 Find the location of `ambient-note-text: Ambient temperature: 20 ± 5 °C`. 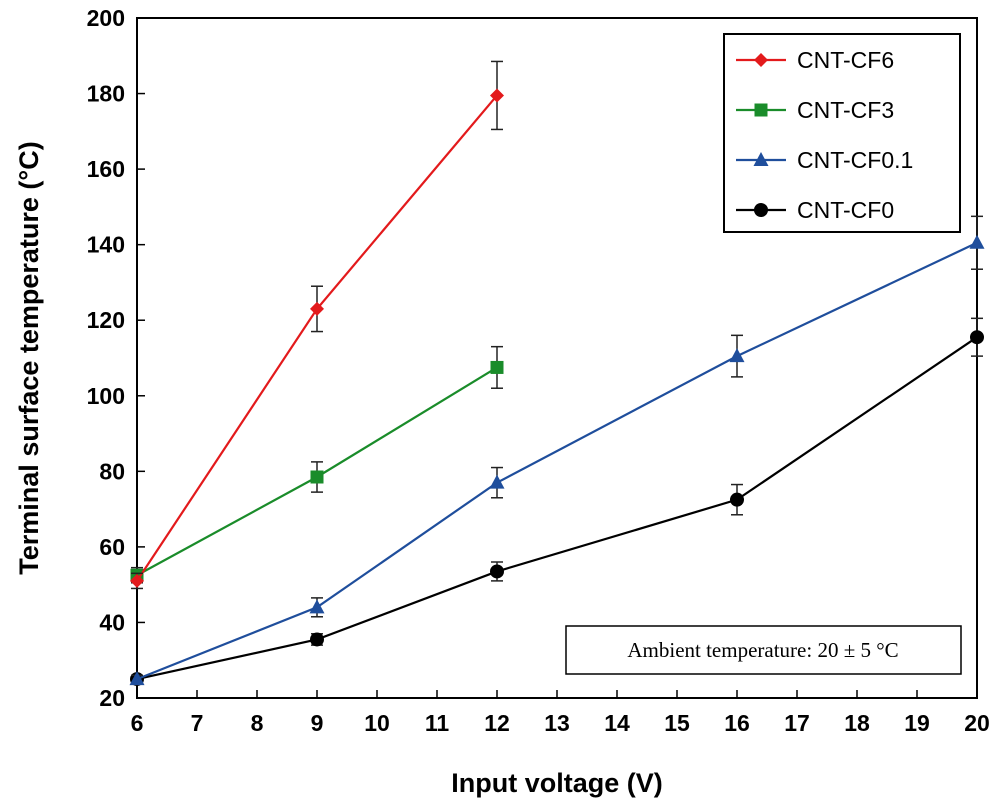

ambient-note-text: Ambient temperature: 20 ± 5 °C is located at coordinates (762, 650).